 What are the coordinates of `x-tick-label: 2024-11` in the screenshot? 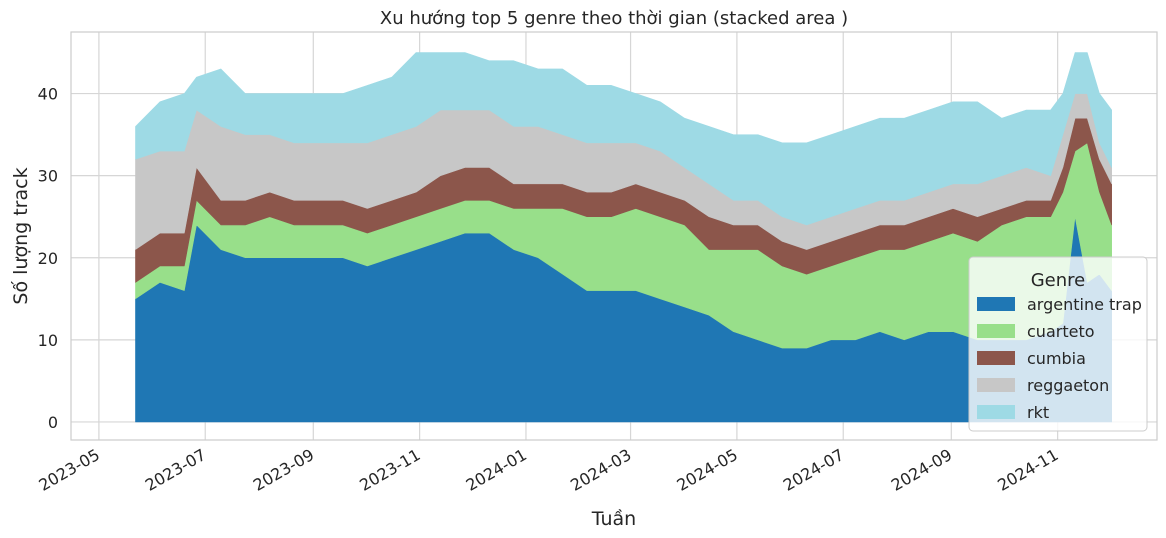 It's located at (1027, 470).